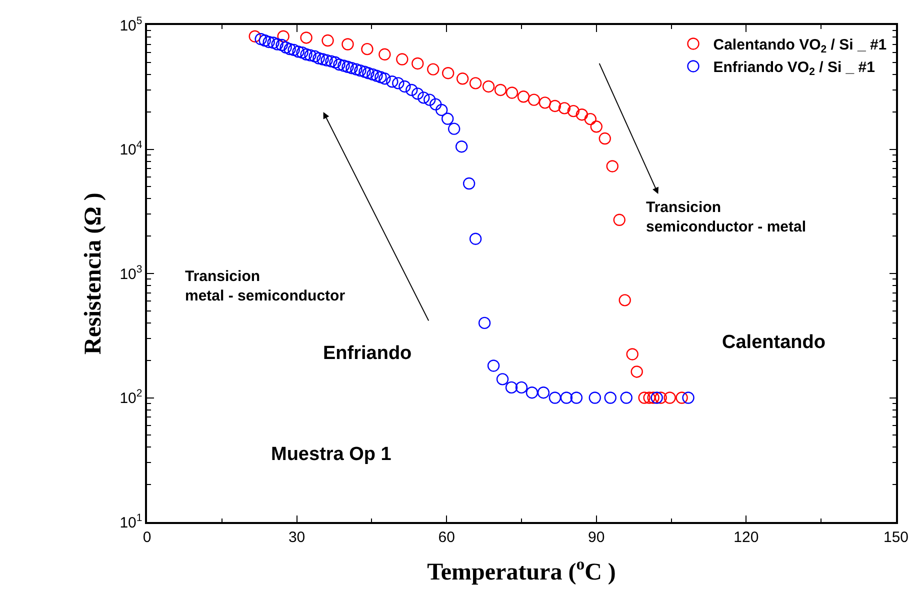 The height and width of the screenshot is (606, 921). I want to click on x-tick-label: 0, so click(147, 537).